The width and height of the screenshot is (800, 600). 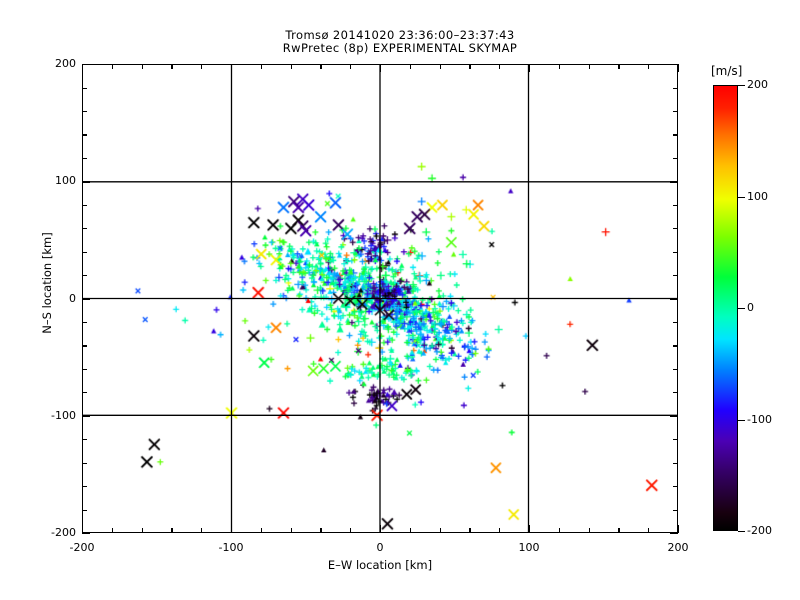 What do you see at coordinates (380, 565) in the screenshot?
I see `x-axis-label: E–W location [km]` at bounding box center [380, 565].